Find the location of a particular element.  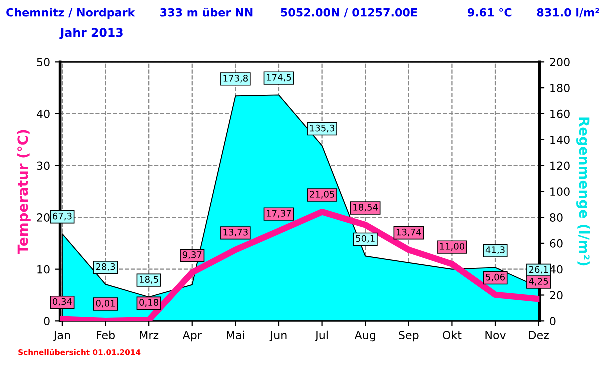

x-tick-label: Aug is located at coordinates (365, 336).